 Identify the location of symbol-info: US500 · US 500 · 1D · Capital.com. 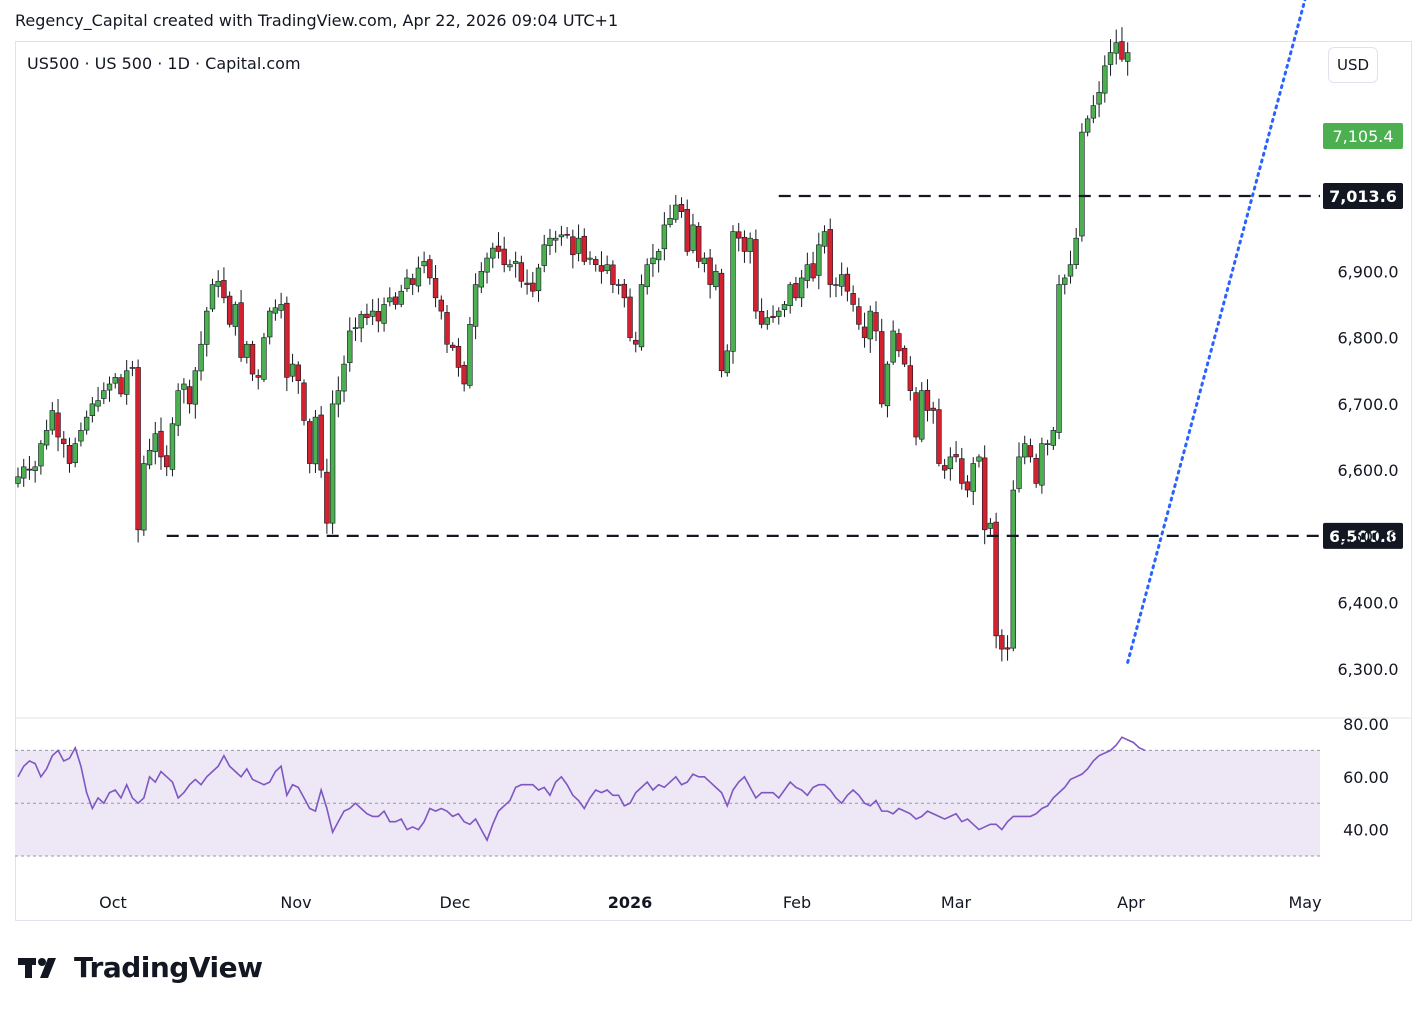
(164, 63).